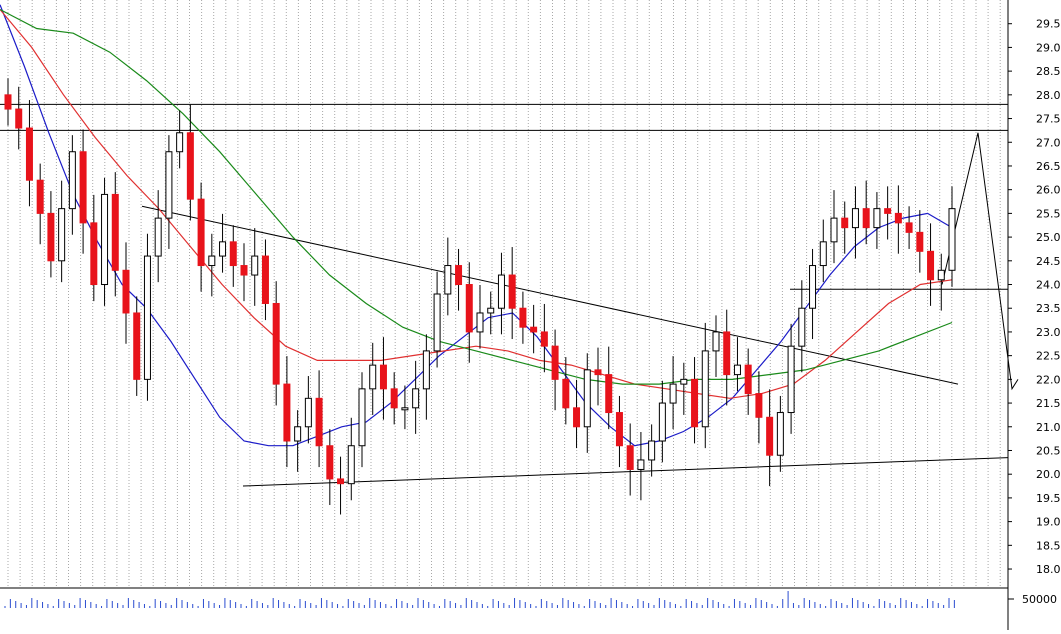  Describe the element at coordinates (1048, 142) in the screenshot. I see `y-tick-label: 27.0` at that location.